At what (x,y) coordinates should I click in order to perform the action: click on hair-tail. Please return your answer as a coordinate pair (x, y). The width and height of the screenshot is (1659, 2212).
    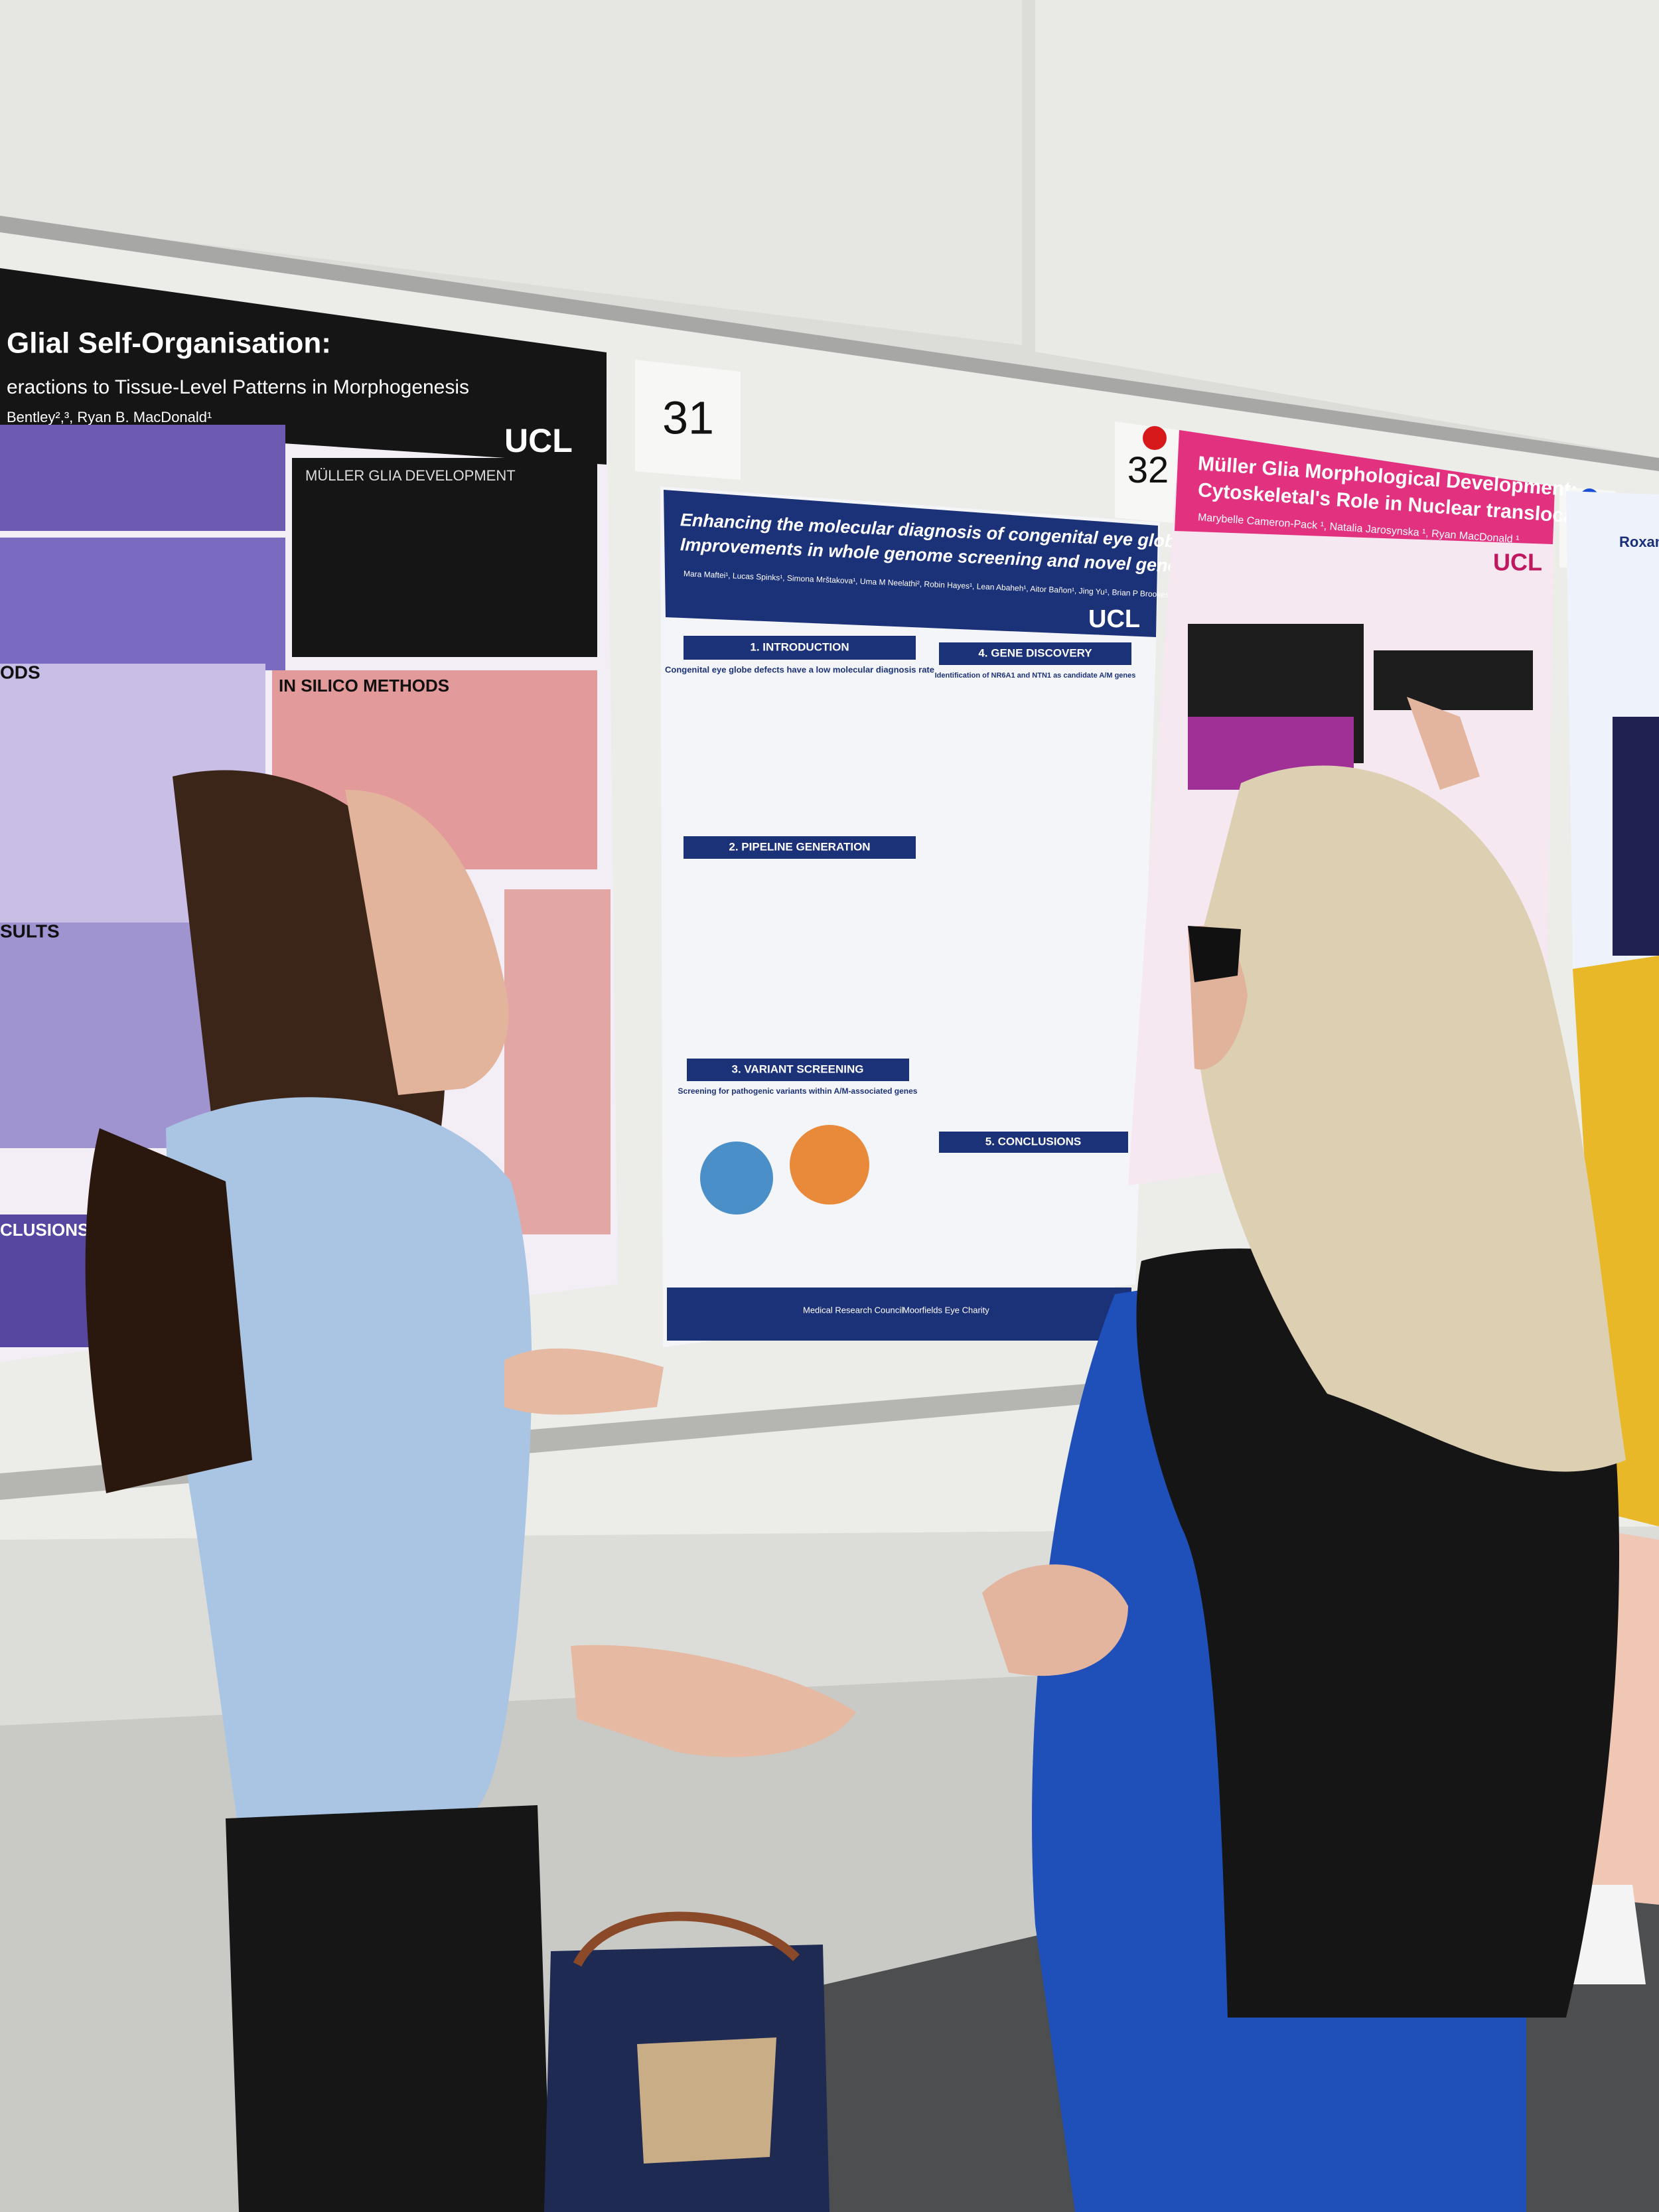
    Looking at the image, I should click on (168, 1311).